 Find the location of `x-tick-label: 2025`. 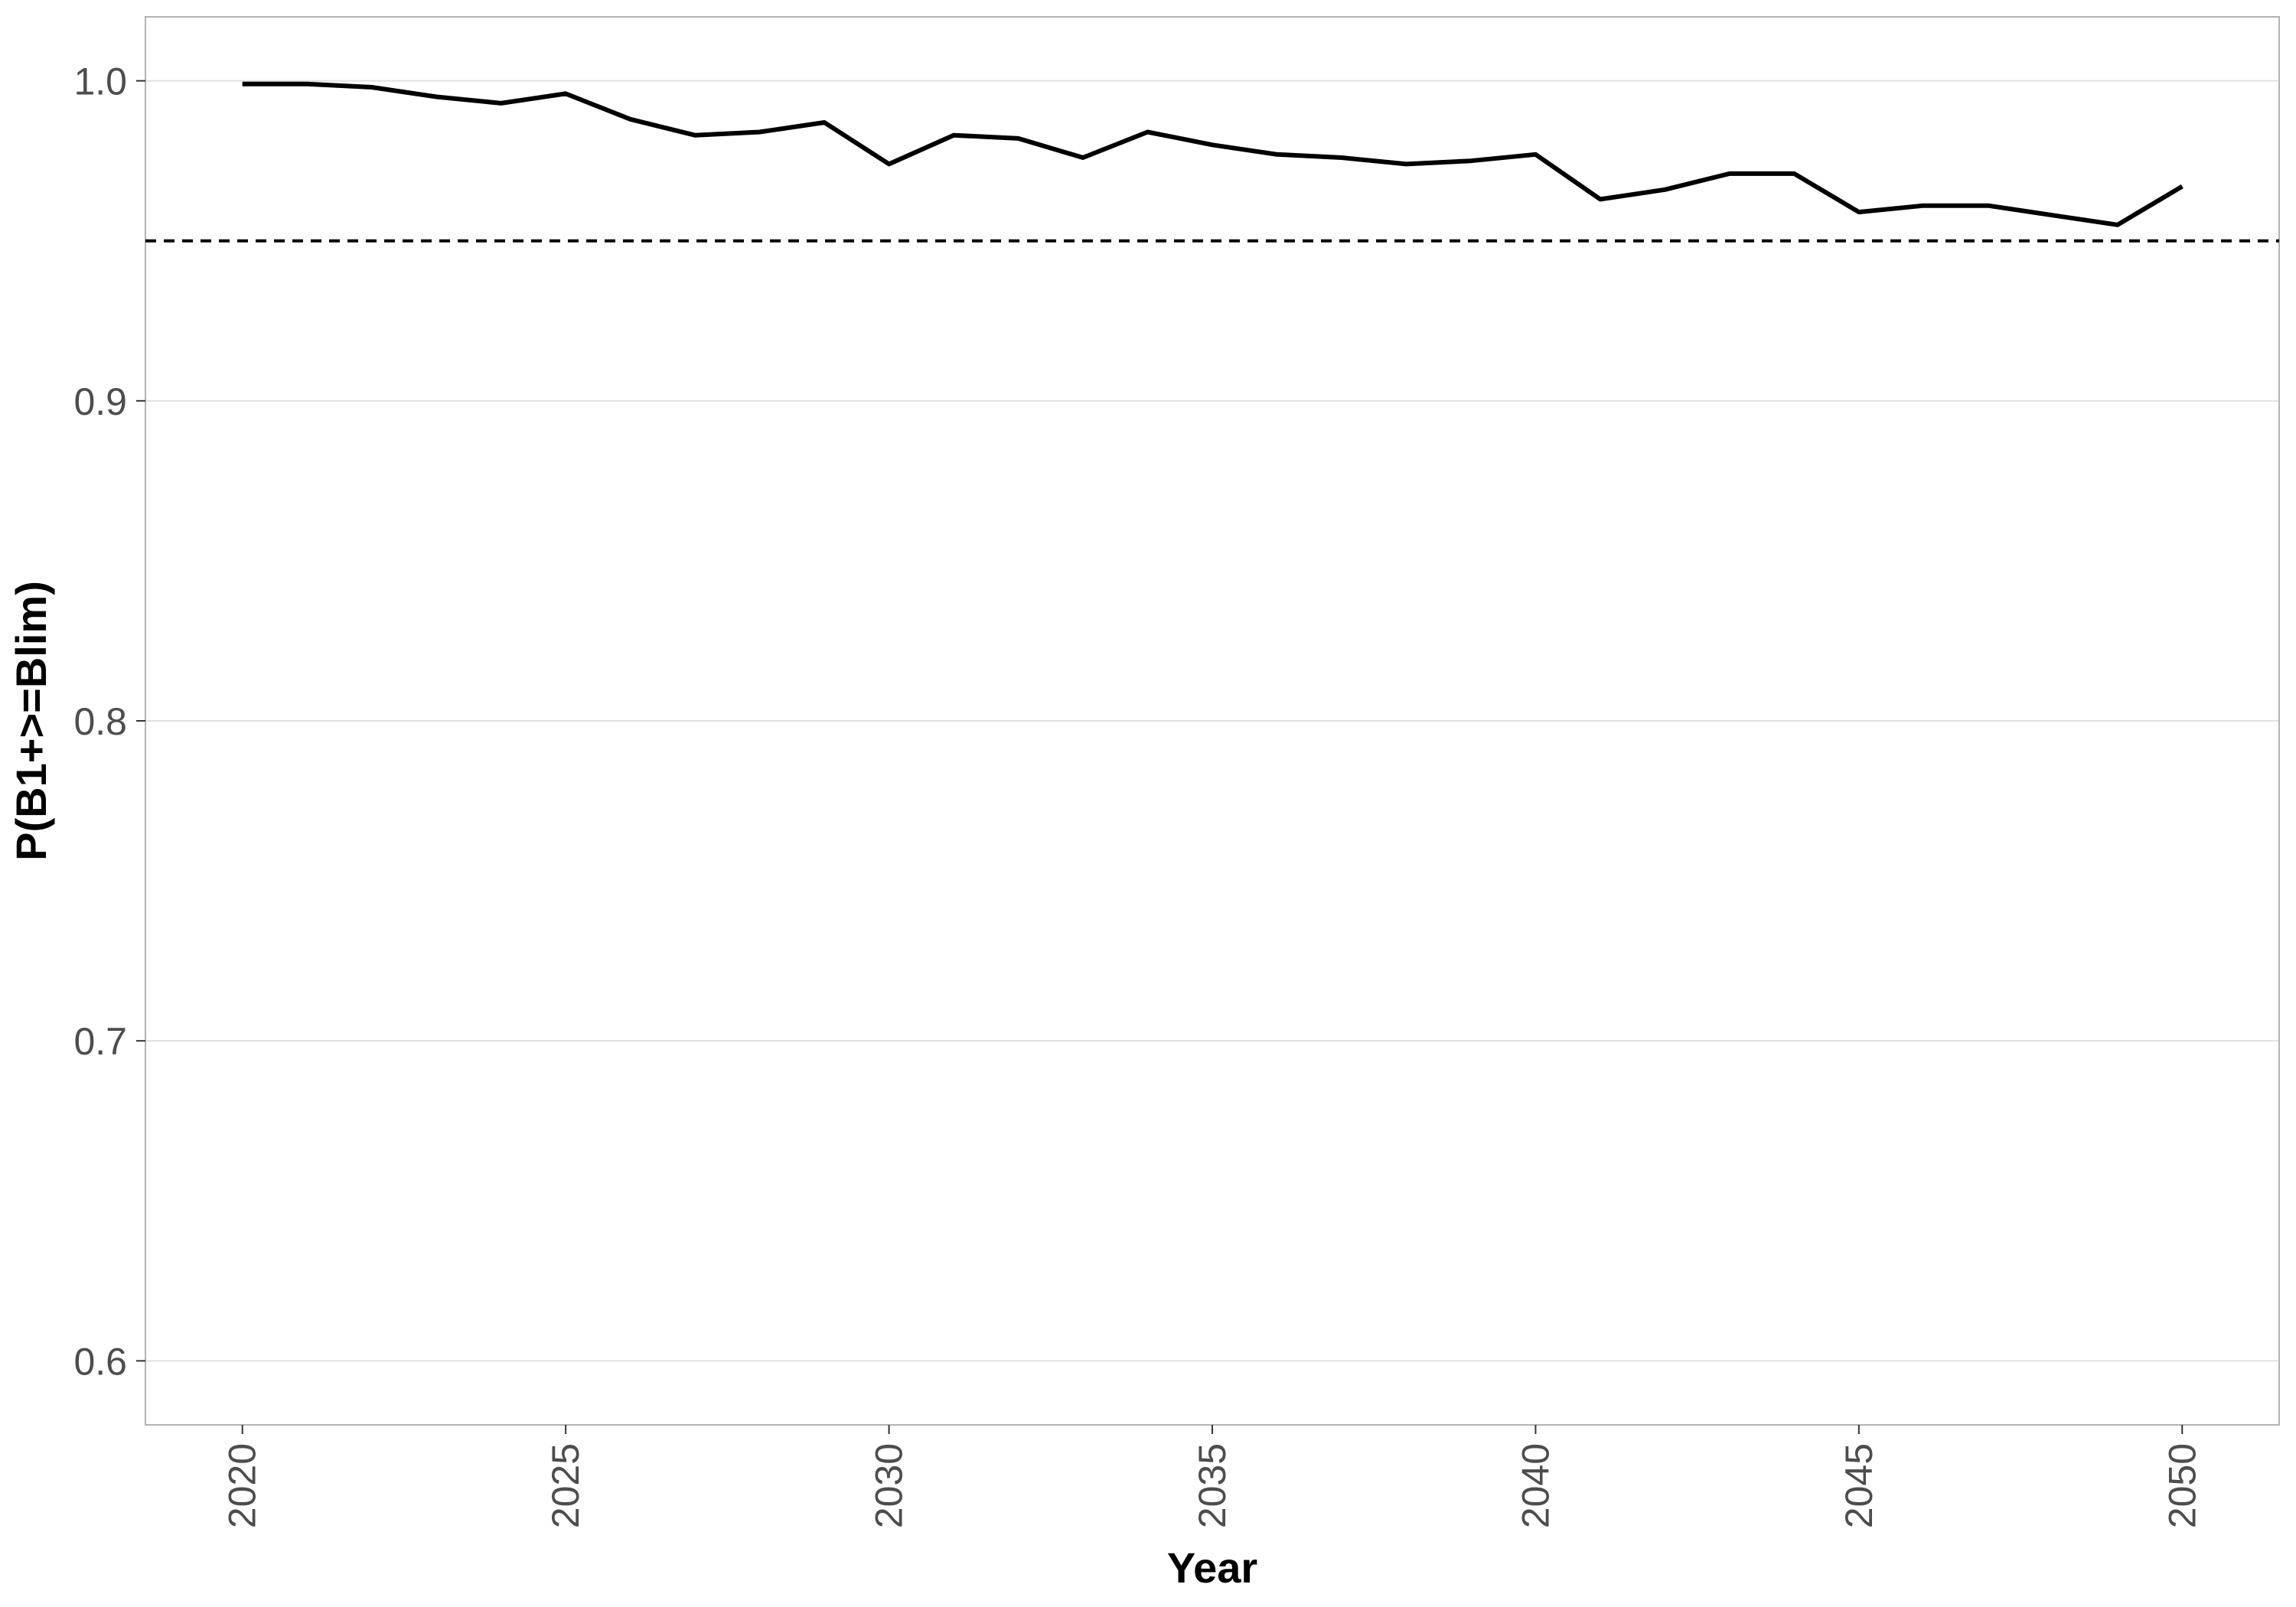

x-tick-label: 2025 is located at coordinates (565, 1485).